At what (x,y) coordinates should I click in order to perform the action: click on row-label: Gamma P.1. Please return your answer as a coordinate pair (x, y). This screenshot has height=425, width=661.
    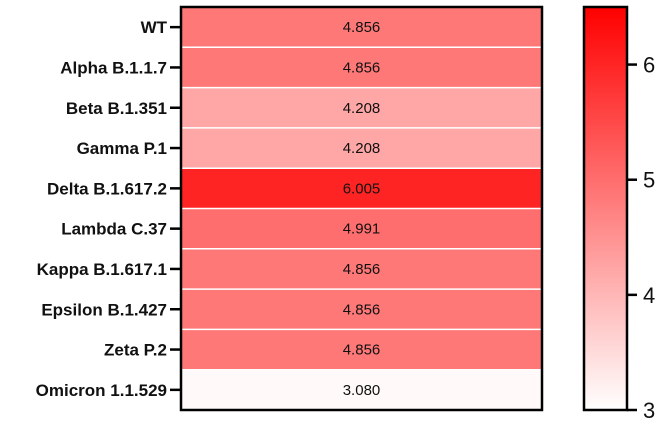
    Looking at the image, I should click on (122, 148).